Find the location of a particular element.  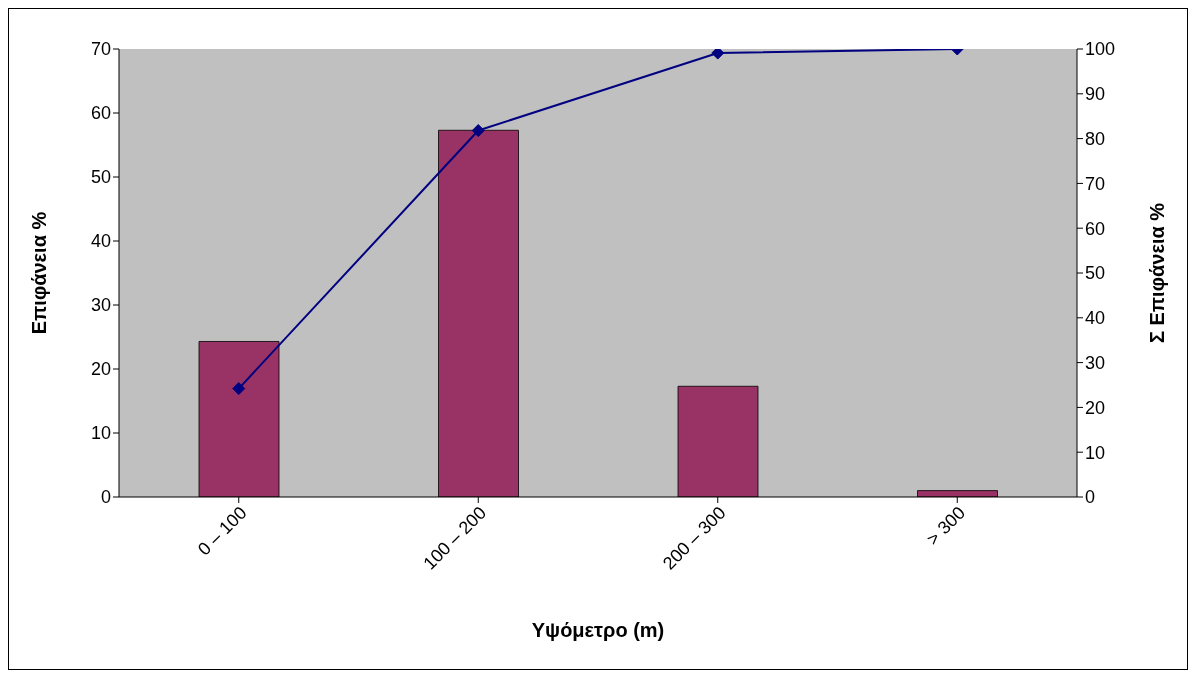

y2-tick-label: 30 is located at coordinates (1095, 362).